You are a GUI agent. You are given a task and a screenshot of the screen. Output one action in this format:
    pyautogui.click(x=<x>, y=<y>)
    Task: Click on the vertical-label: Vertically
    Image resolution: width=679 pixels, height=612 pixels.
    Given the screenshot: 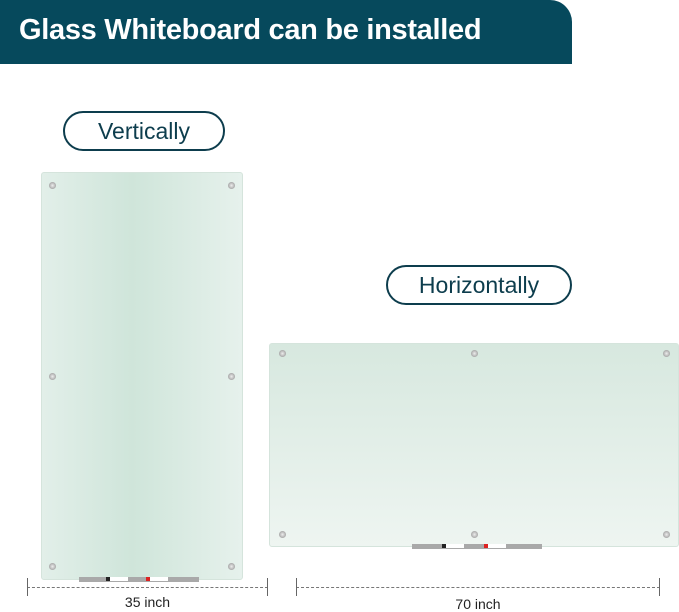 What is the action you would take?
    pyautogui.click(x=144, y=131)
    